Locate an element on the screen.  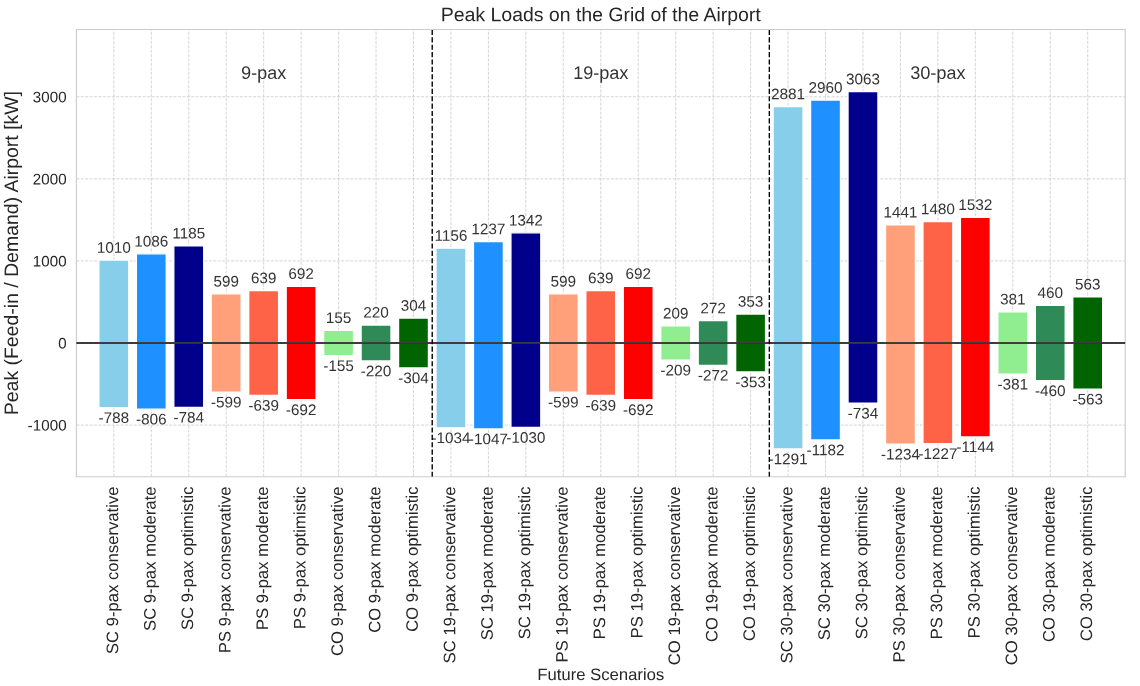
data-label: -1047 is located at coordinates (488, 439).